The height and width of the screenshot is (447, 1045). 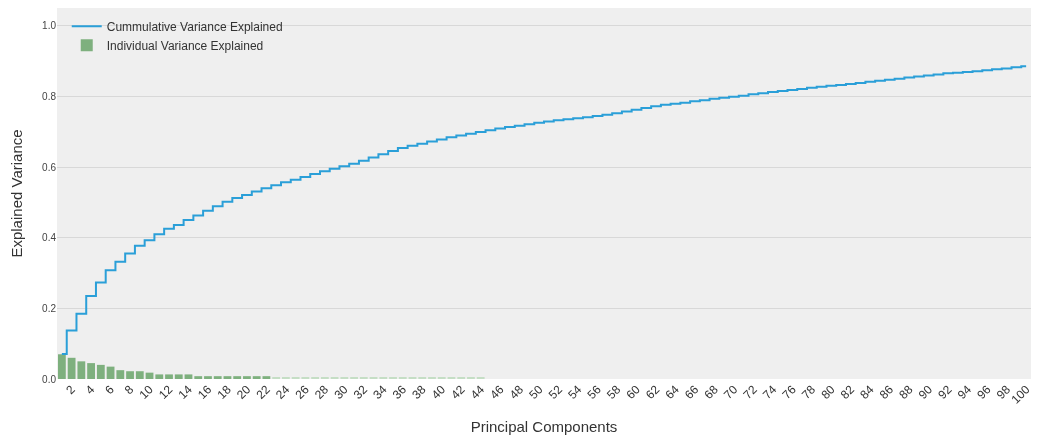 What do you see at coordinates (166, 392) in the screenshot?
I see `x-tick-label: 12` at bounding box center [166, 392].